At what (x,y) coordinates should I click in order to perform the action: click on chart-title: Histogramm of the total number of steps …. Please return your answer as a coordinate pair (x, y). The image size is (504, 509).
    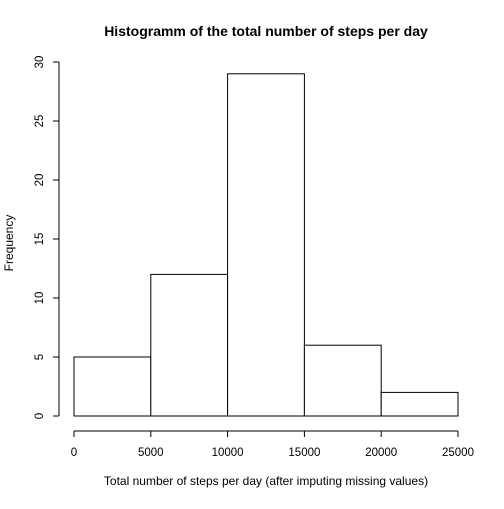
    Looking at the image, I should click on (266, 31).